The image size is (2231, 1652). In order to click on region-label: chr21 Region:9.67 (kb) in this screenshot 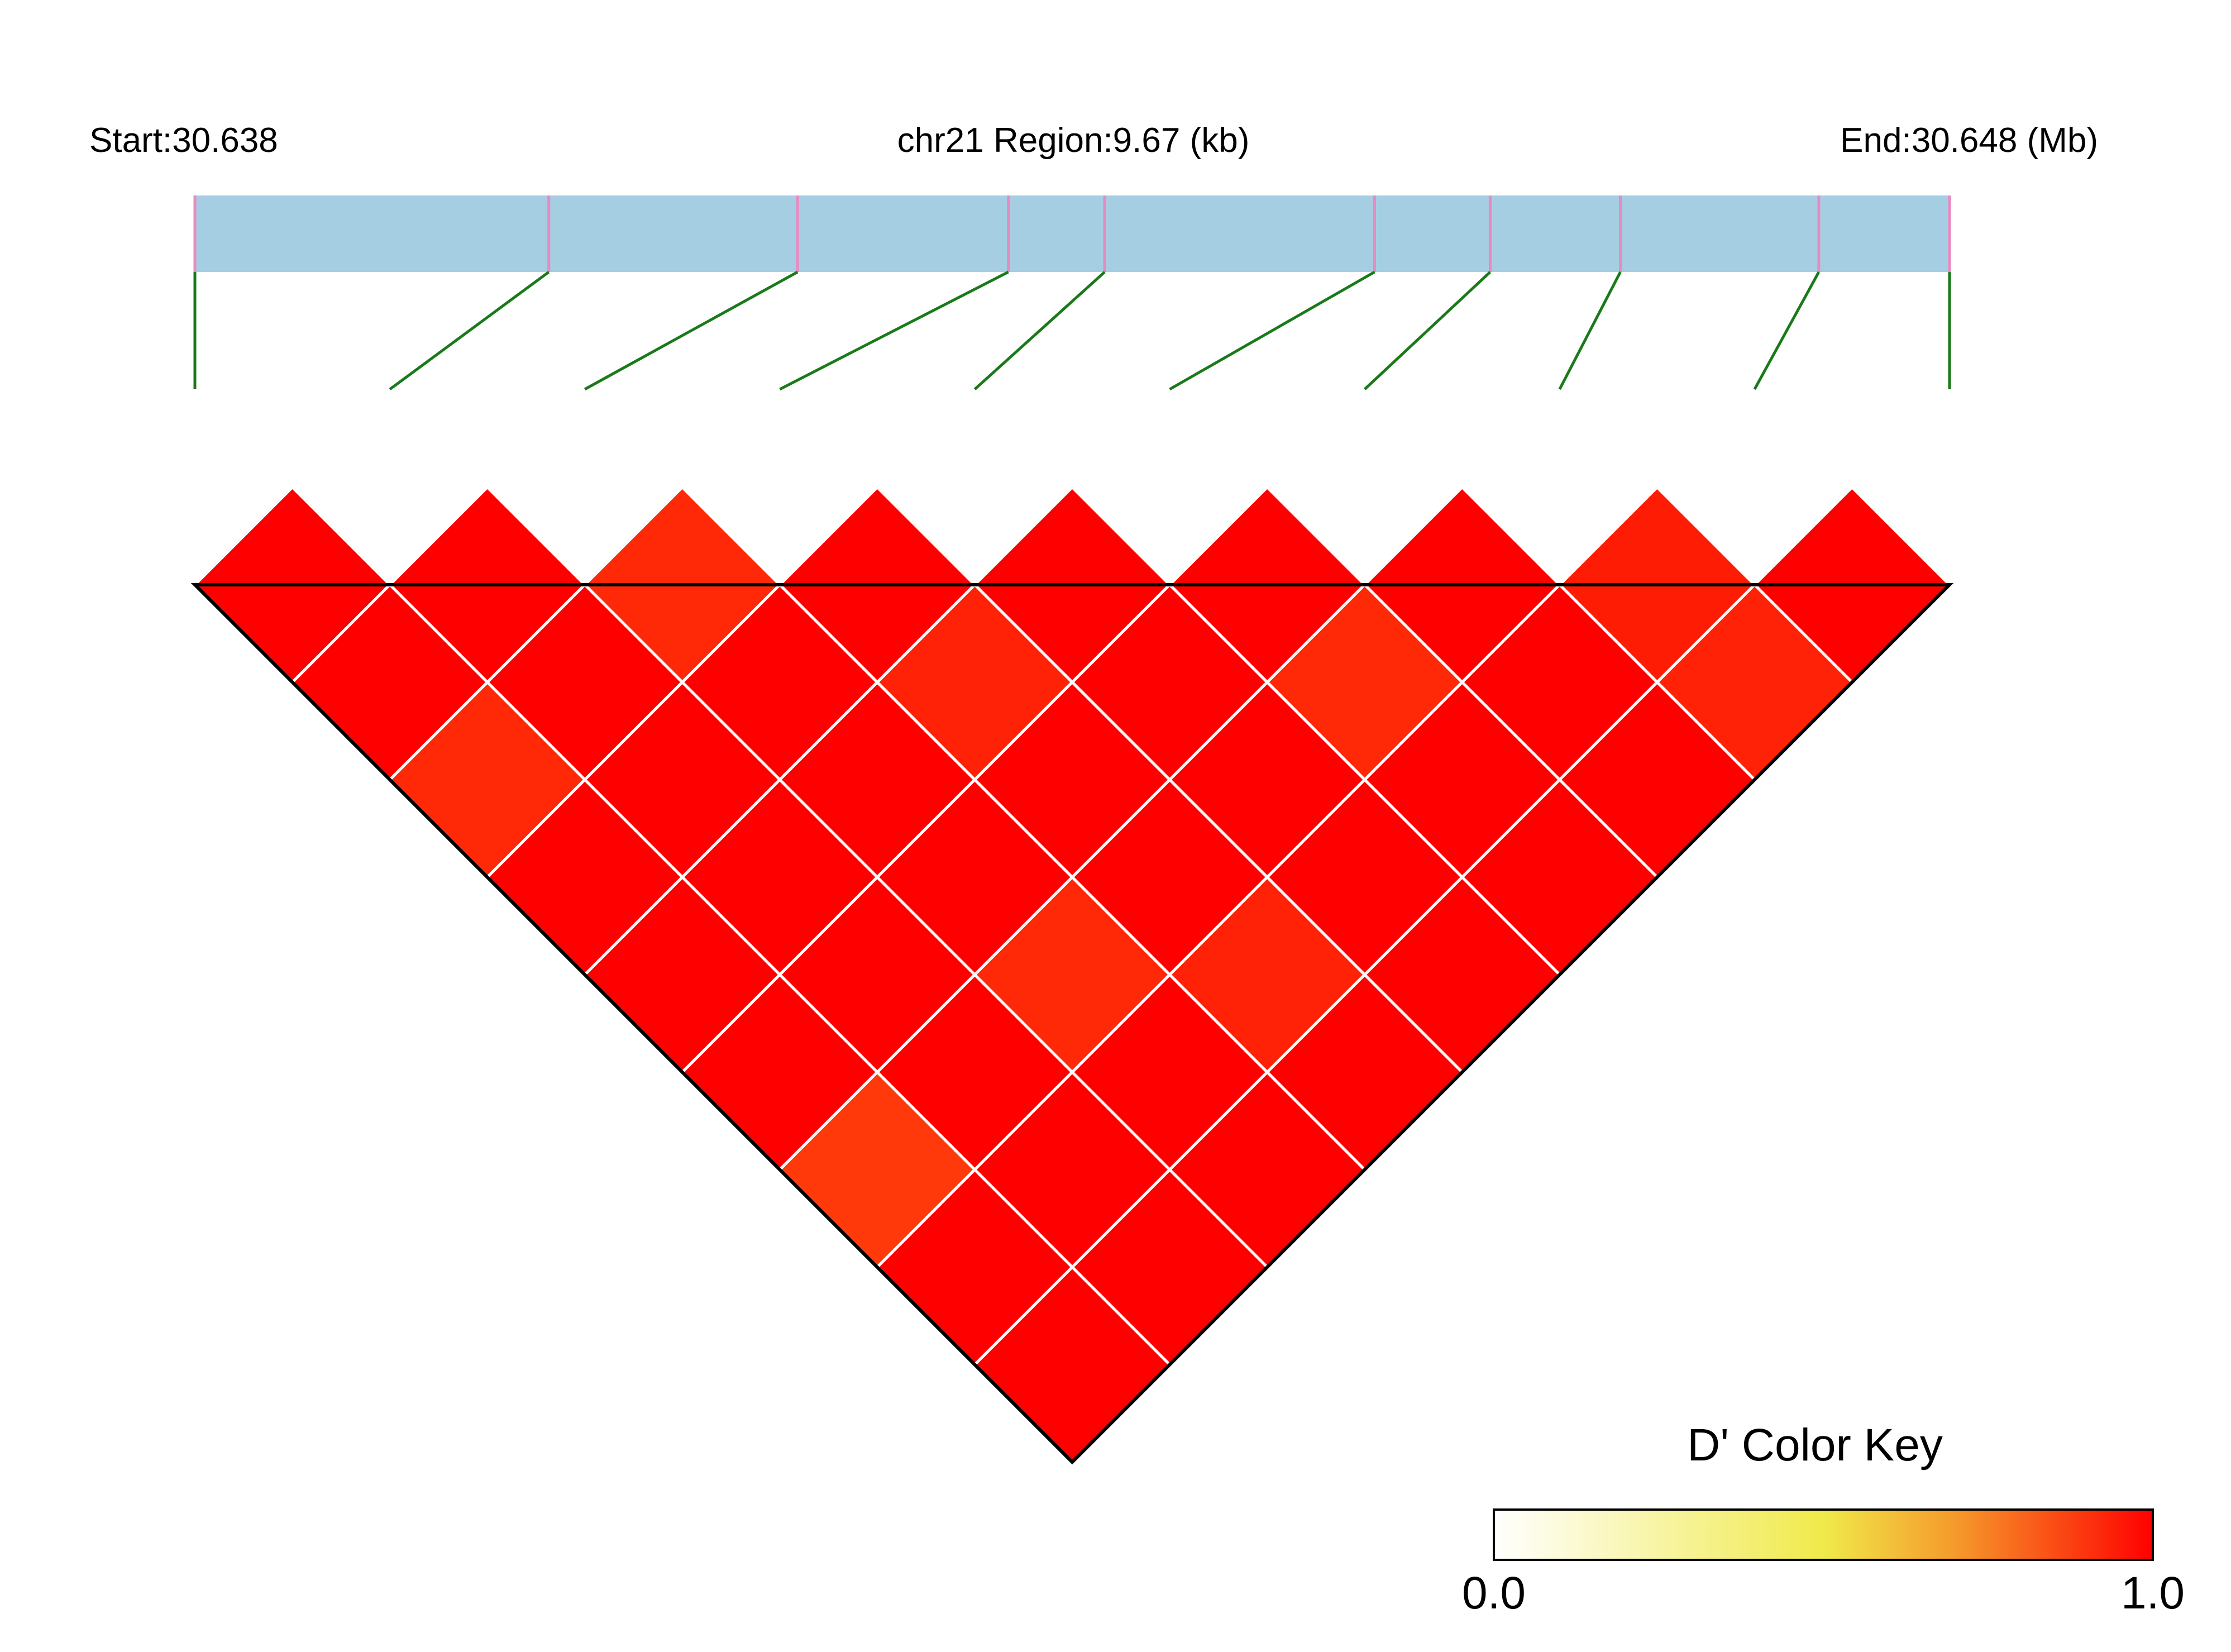, I will do `click(1073, 140)`.